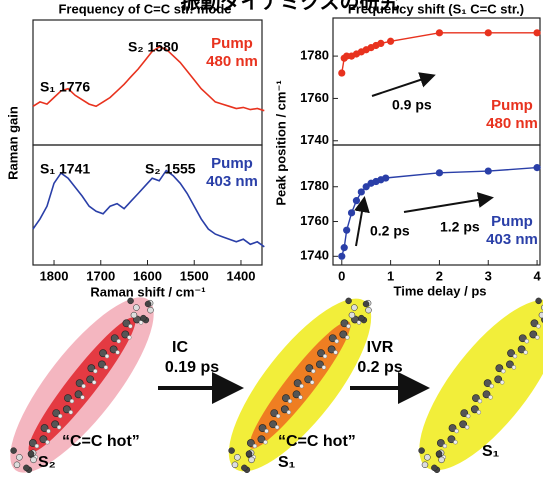 This screenshot has height=477, width=543. Describe the element at coordinates (380, 347) in the screenshot. I see `step-name: IVR` at that location.